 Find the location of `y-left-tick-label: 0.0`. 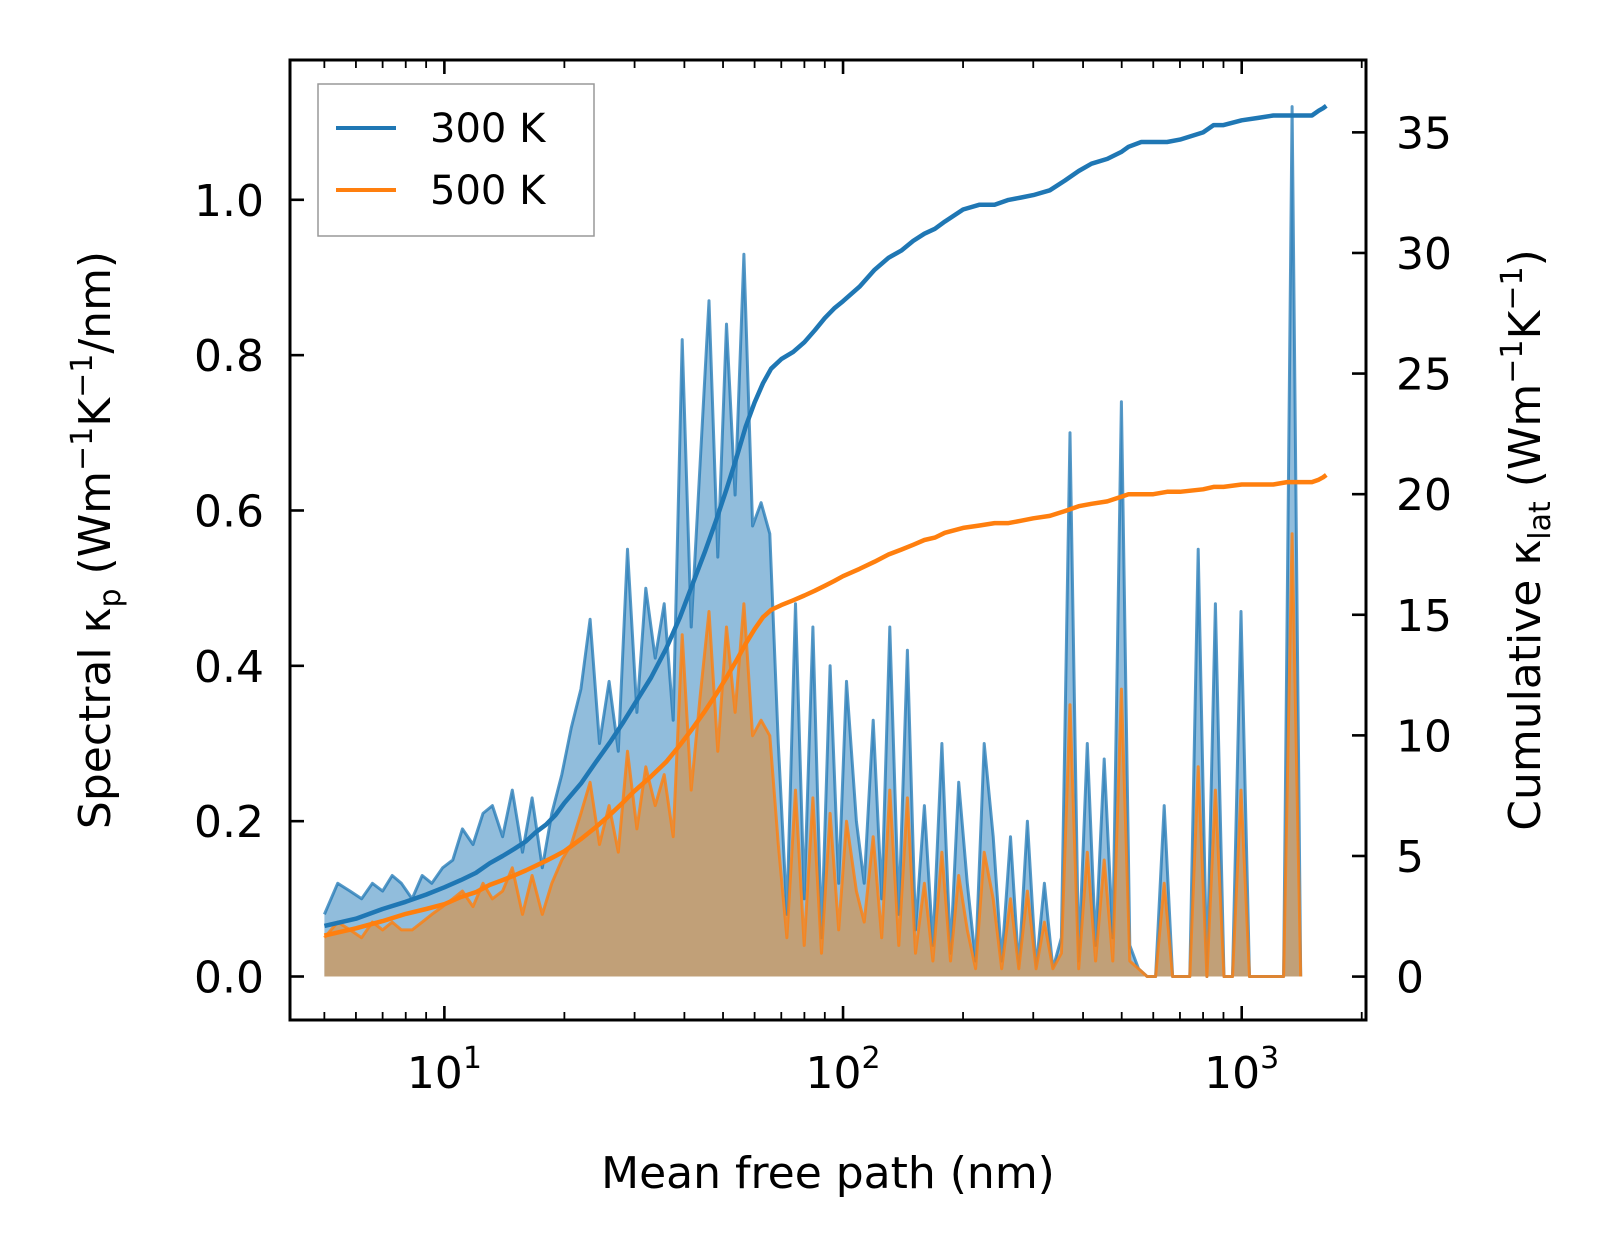

y-left-tick-label: 0.0 is located at coordinates (229, 978).